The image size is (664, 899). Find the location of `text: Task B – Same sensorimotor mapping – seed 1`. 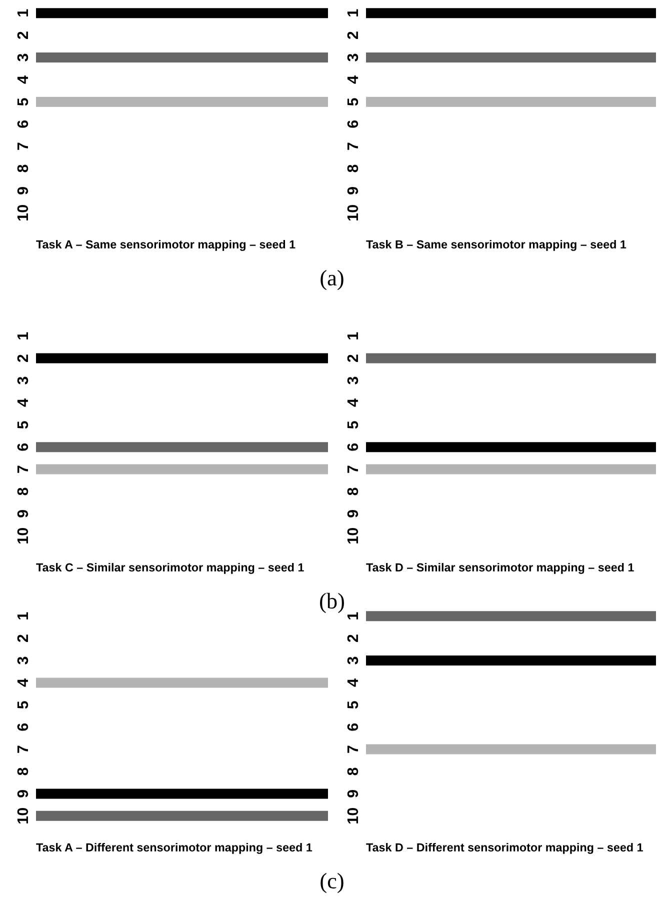

text: Task B – Same sensorimotor mapping – seed 1 is located at coordinates (496, 245).